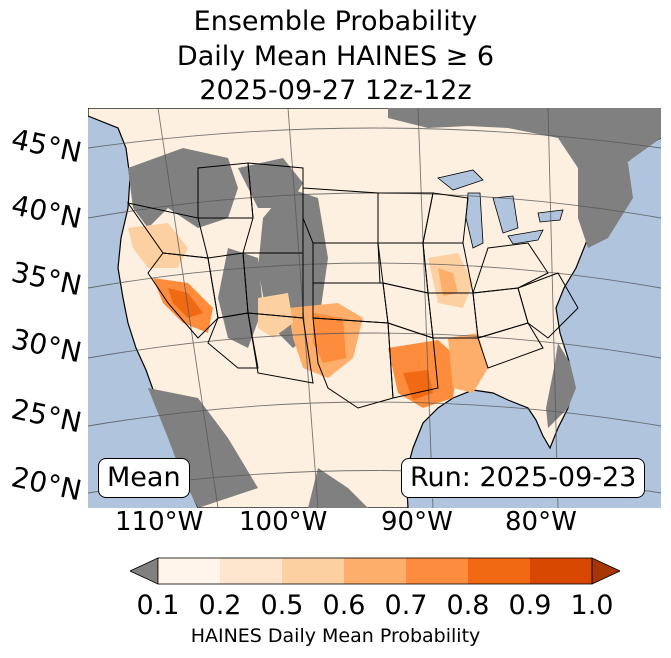 The image size is (671, 658). I want to click on colorbar-tick-label: 0.7, so click(406, 605).